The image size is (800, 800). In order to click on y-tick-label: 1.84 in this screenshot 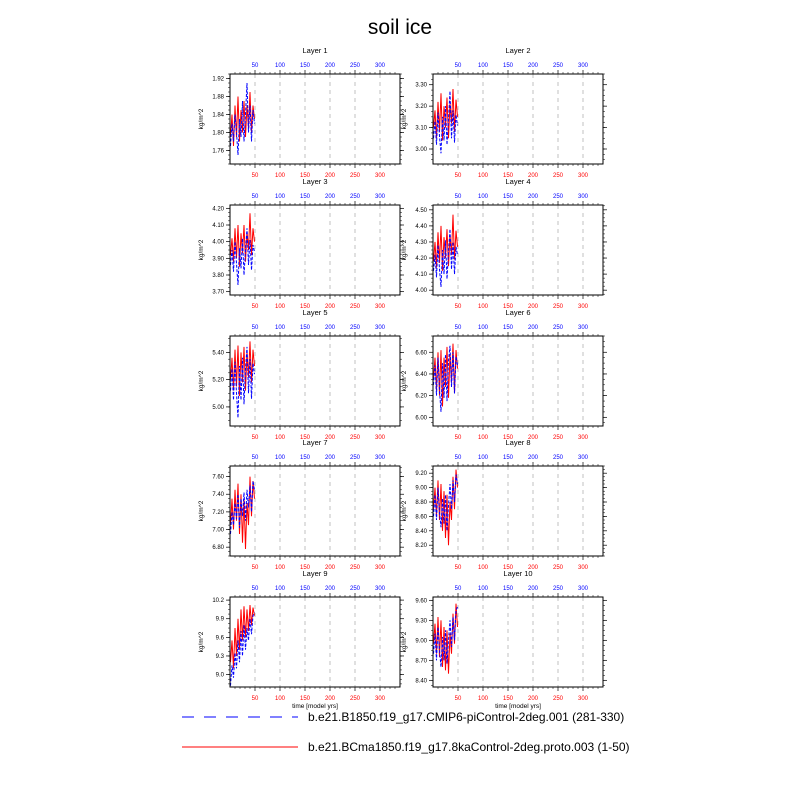, I will do `click(218, 116)`.